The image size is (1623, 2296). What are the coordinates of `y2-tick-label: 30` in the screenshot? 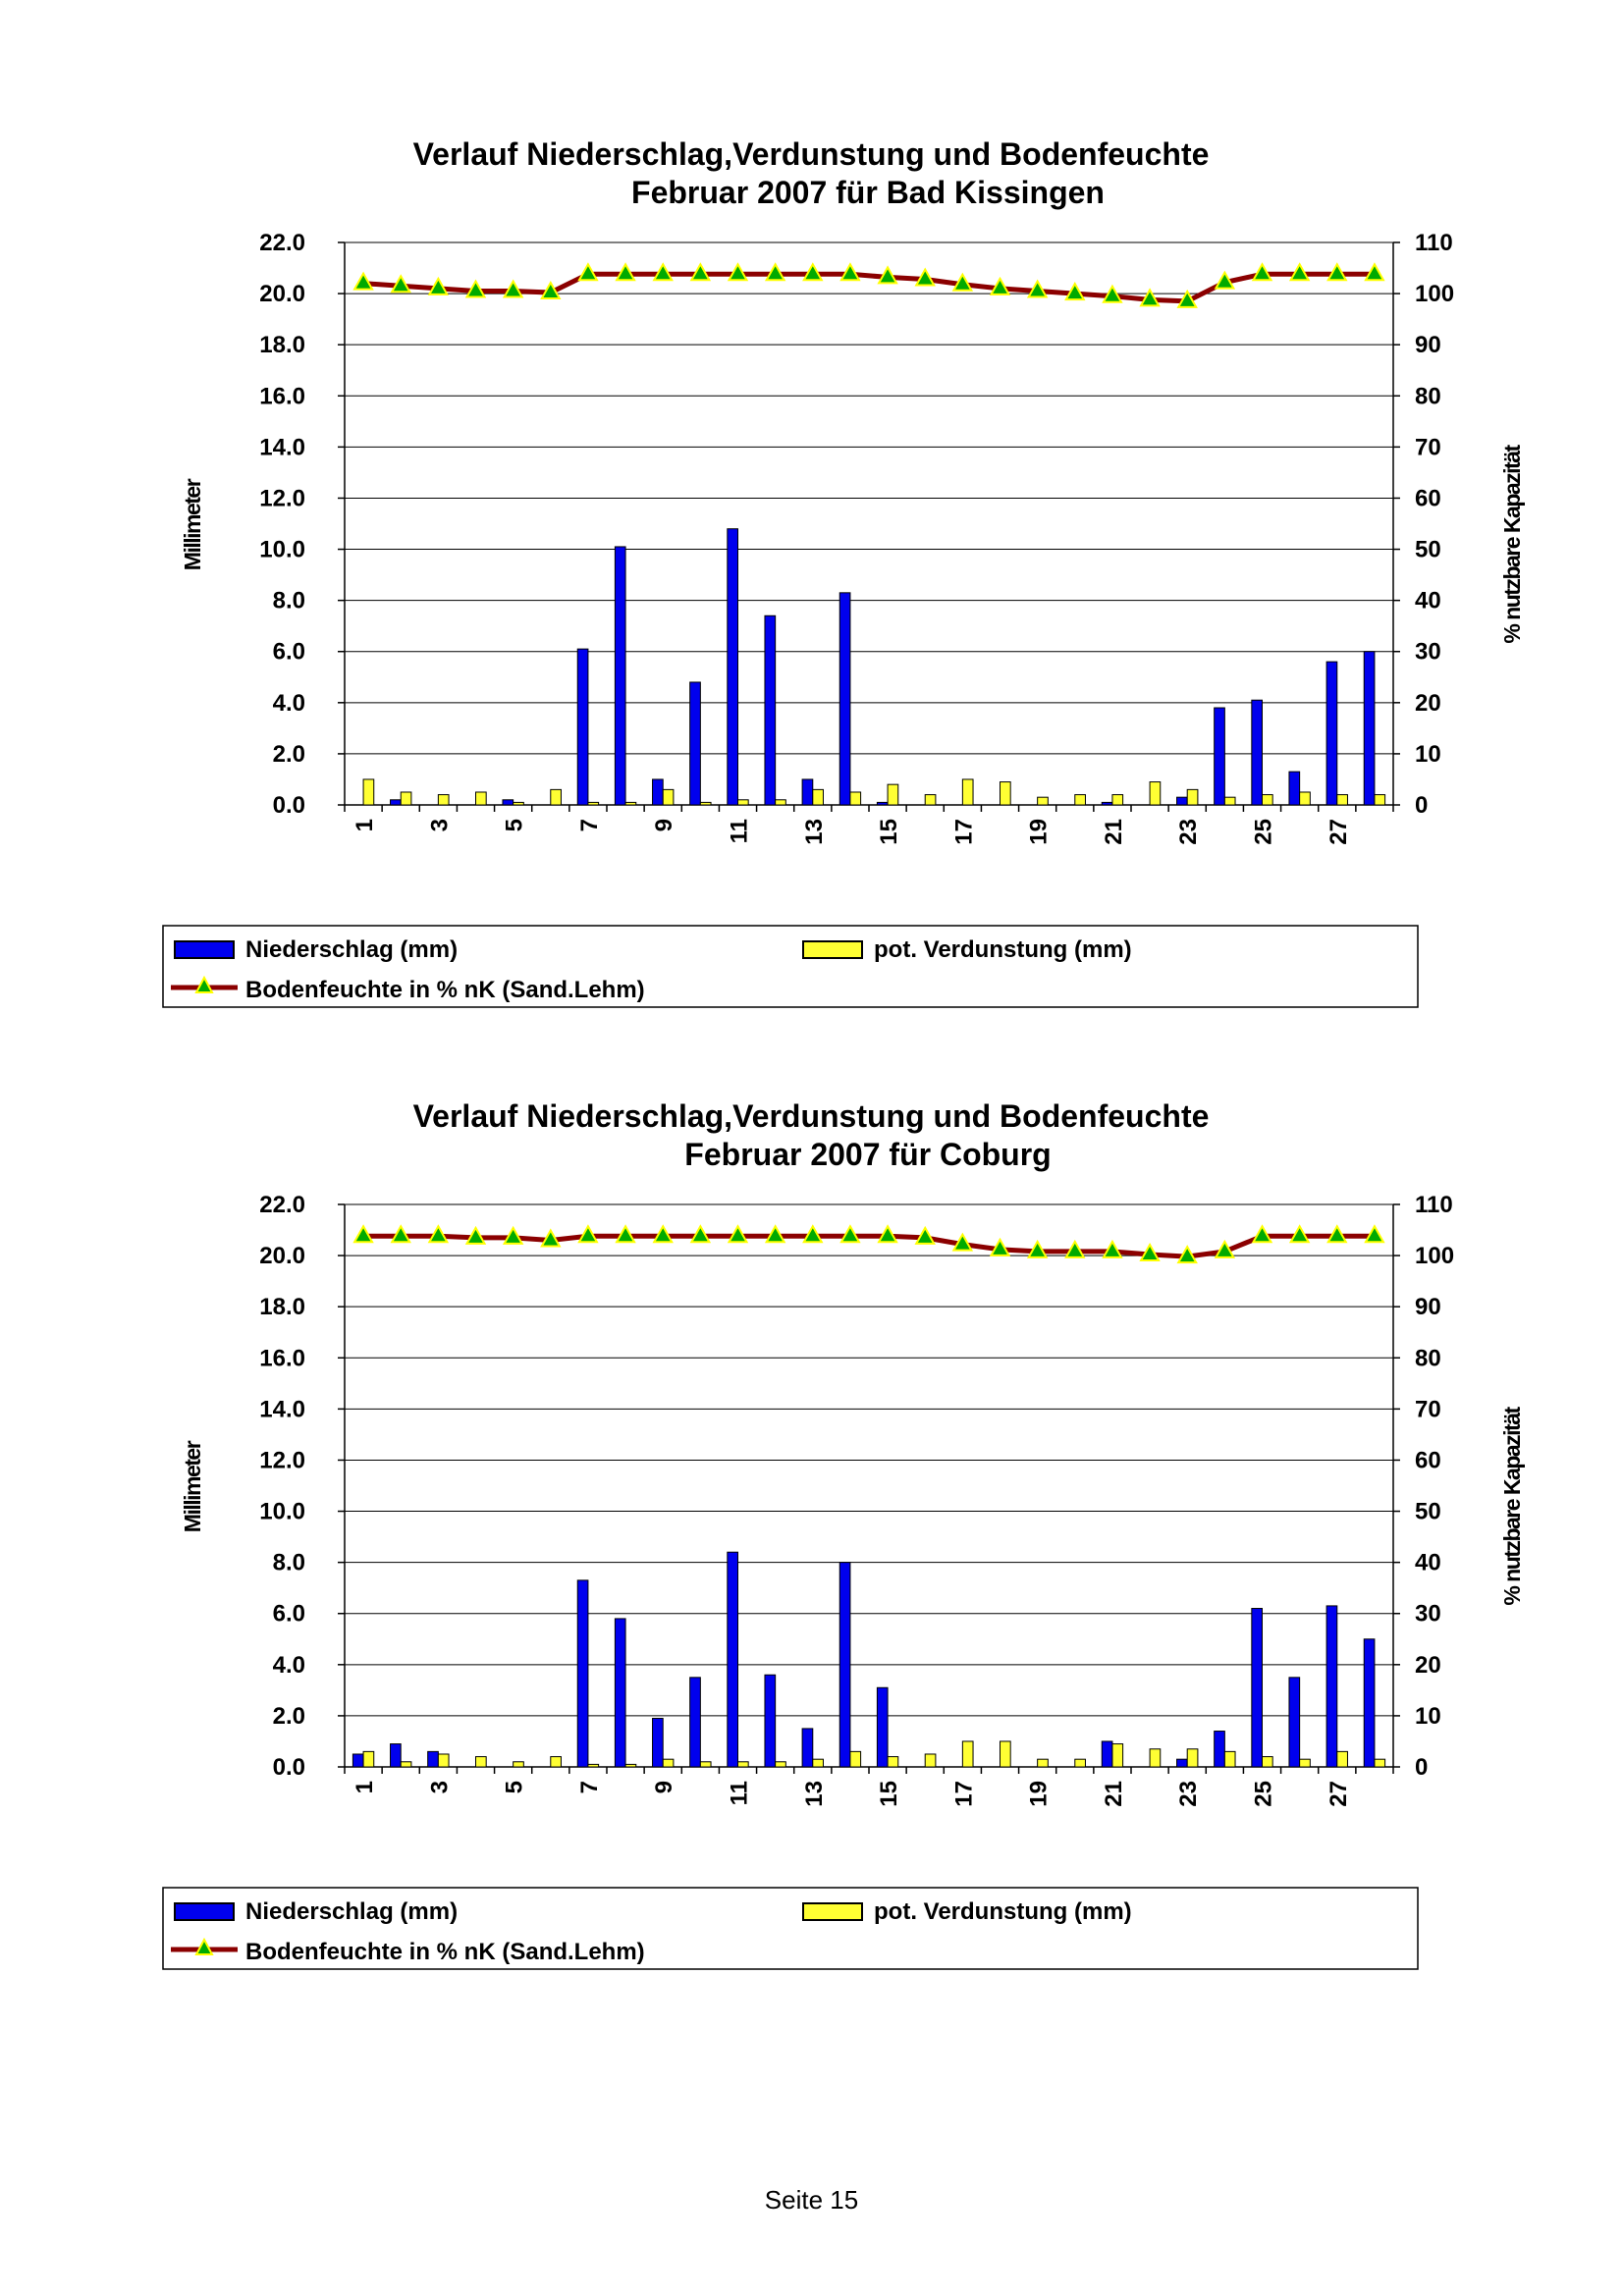 It's located at (1428, 1614).